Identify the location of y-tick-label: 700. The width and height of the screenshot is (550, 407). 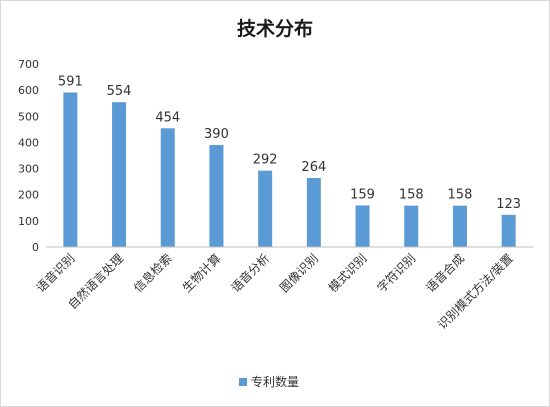
(28, 64).